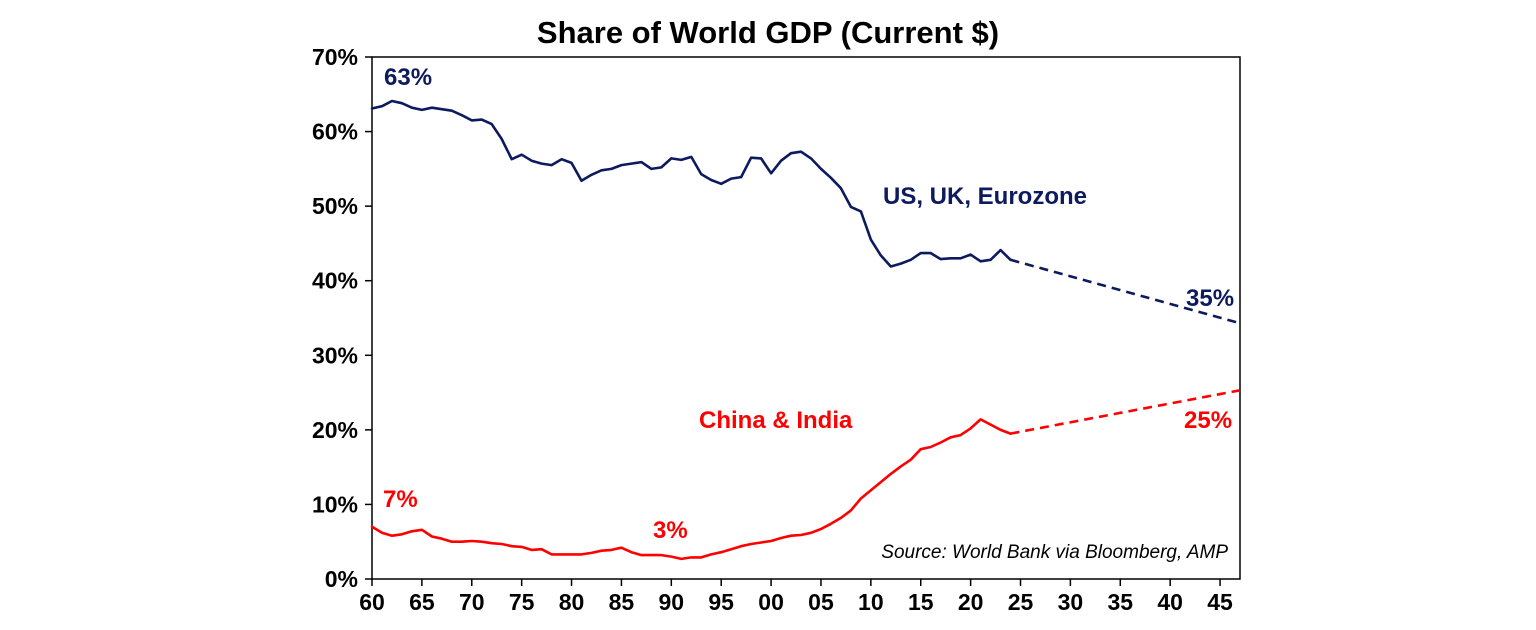 The height and width of the screenshot is (630, 1536). Describe the element at coordinates (1170, 602) in the screenshot. I see `x-tick-label: 40` at that location.